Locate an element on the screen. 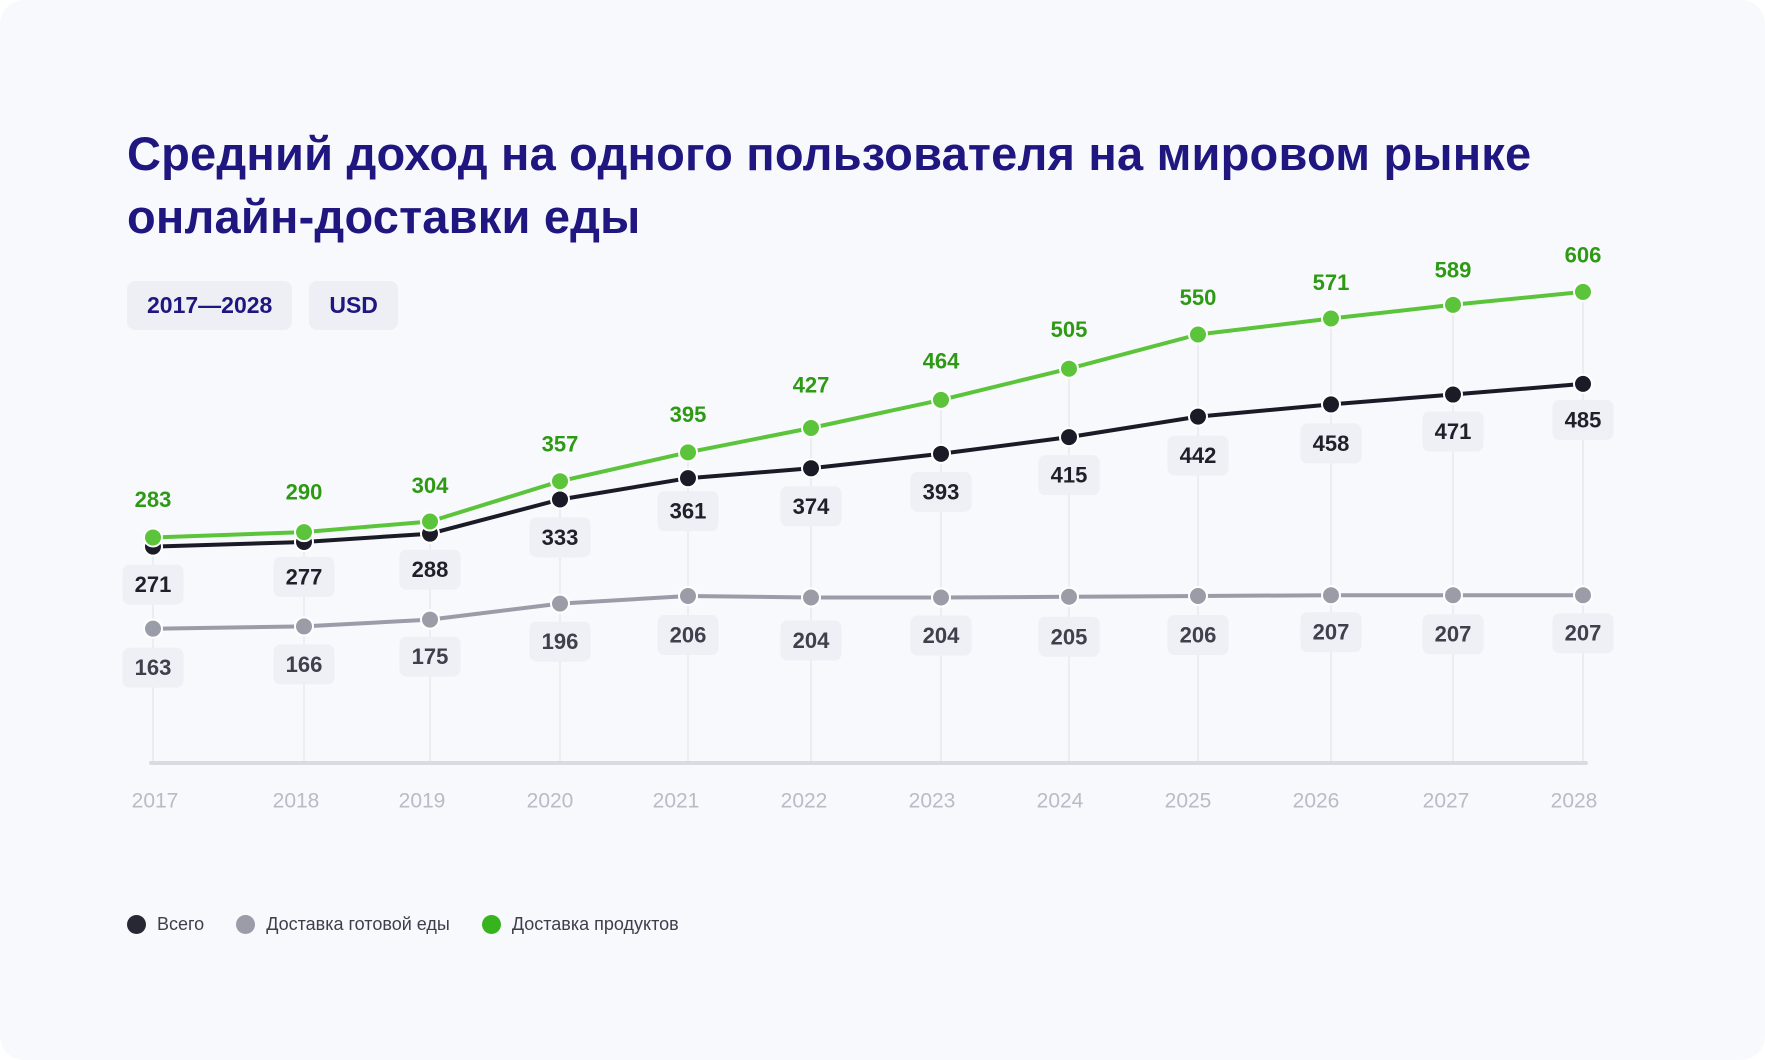 Image resolution: width=1765 pixels, height=1060 pixels. data-label-ready-food-2027: 207 is located at coordinates (1453, 634).